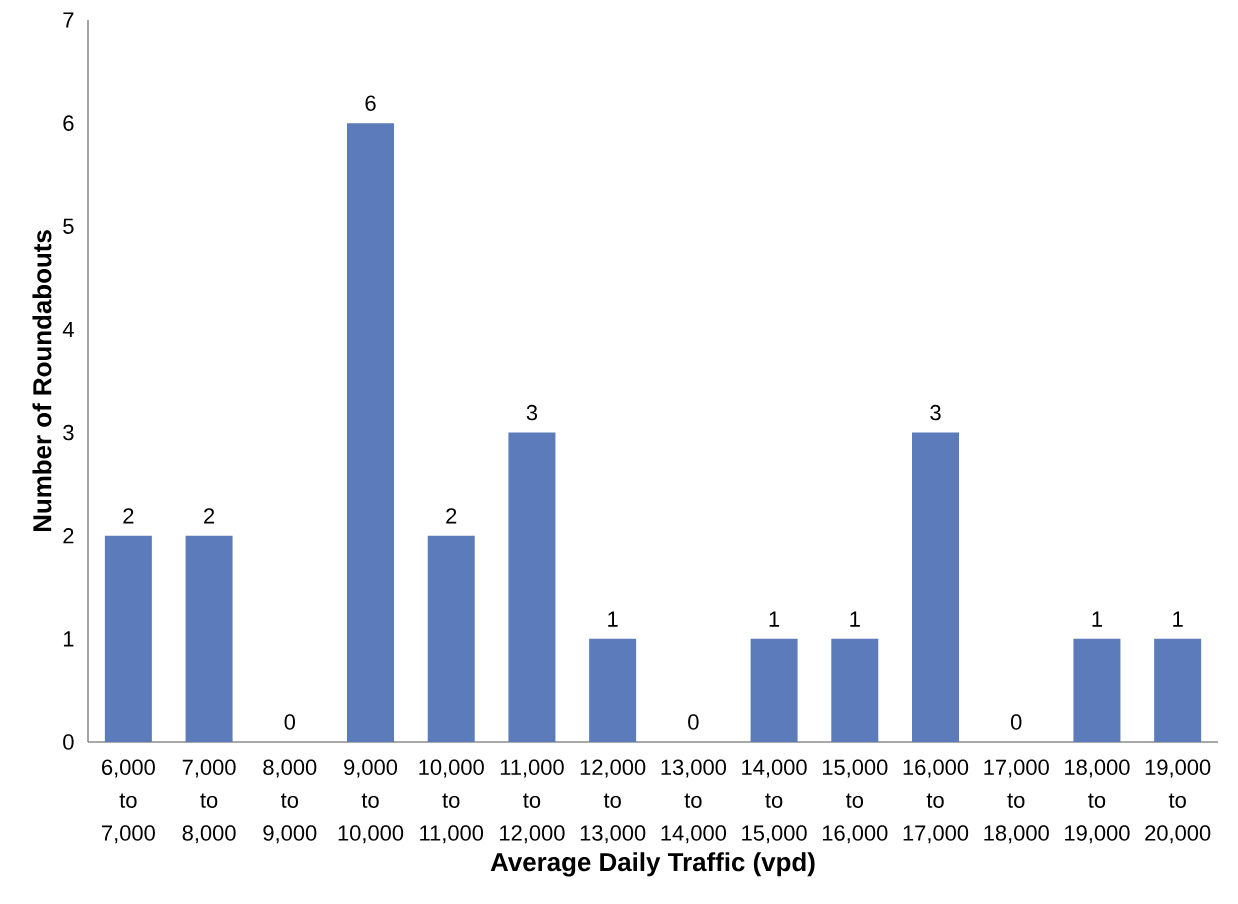 The image size is (1238, 904). Describe the element at coordinates (68, 536) in the screenshot. I see `y-tick-label: 2` at that location.